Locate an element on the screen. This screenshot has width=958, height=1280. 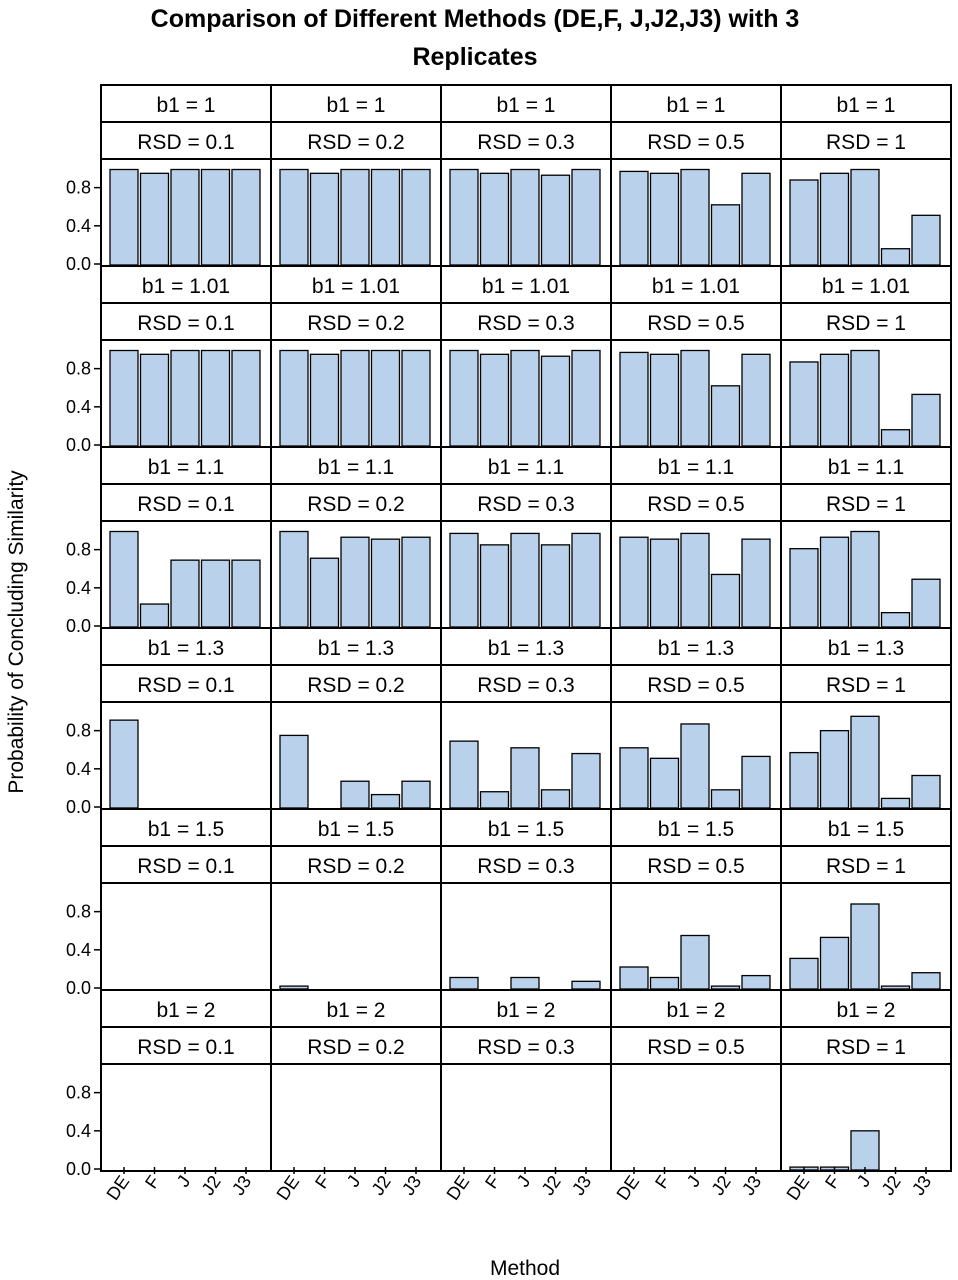
y-axis-label: Probability of Concluding Similarity is located at coordinates (16, 632).